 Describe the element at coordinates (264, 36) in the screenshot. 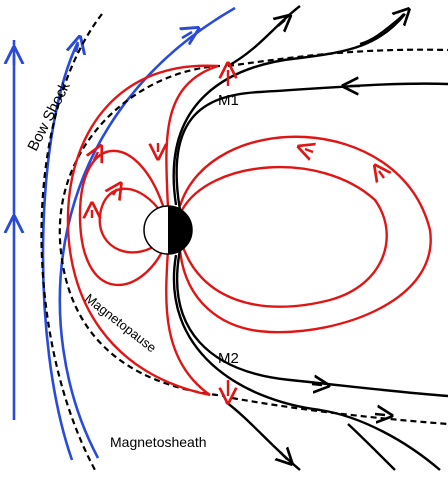

I see `black-line-top-reconnected` at that location.